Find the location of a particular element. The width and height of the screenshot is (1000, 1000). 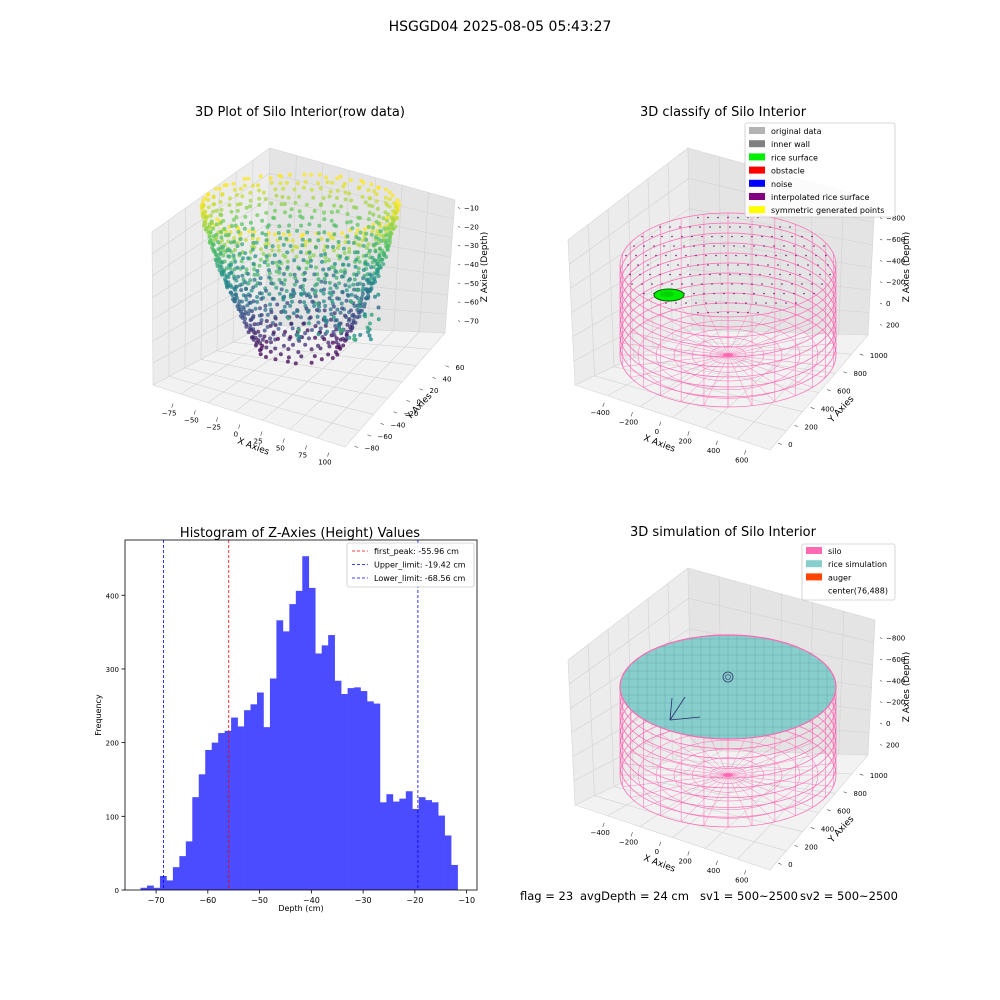

sim3d-y-tick-label: 200 is located at coordinates (811, 847).